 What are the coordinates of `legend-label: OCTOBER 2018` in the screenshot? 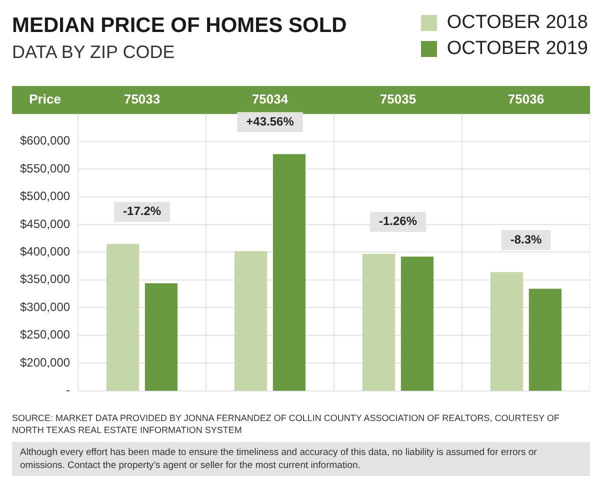 It's located at (517, 23).